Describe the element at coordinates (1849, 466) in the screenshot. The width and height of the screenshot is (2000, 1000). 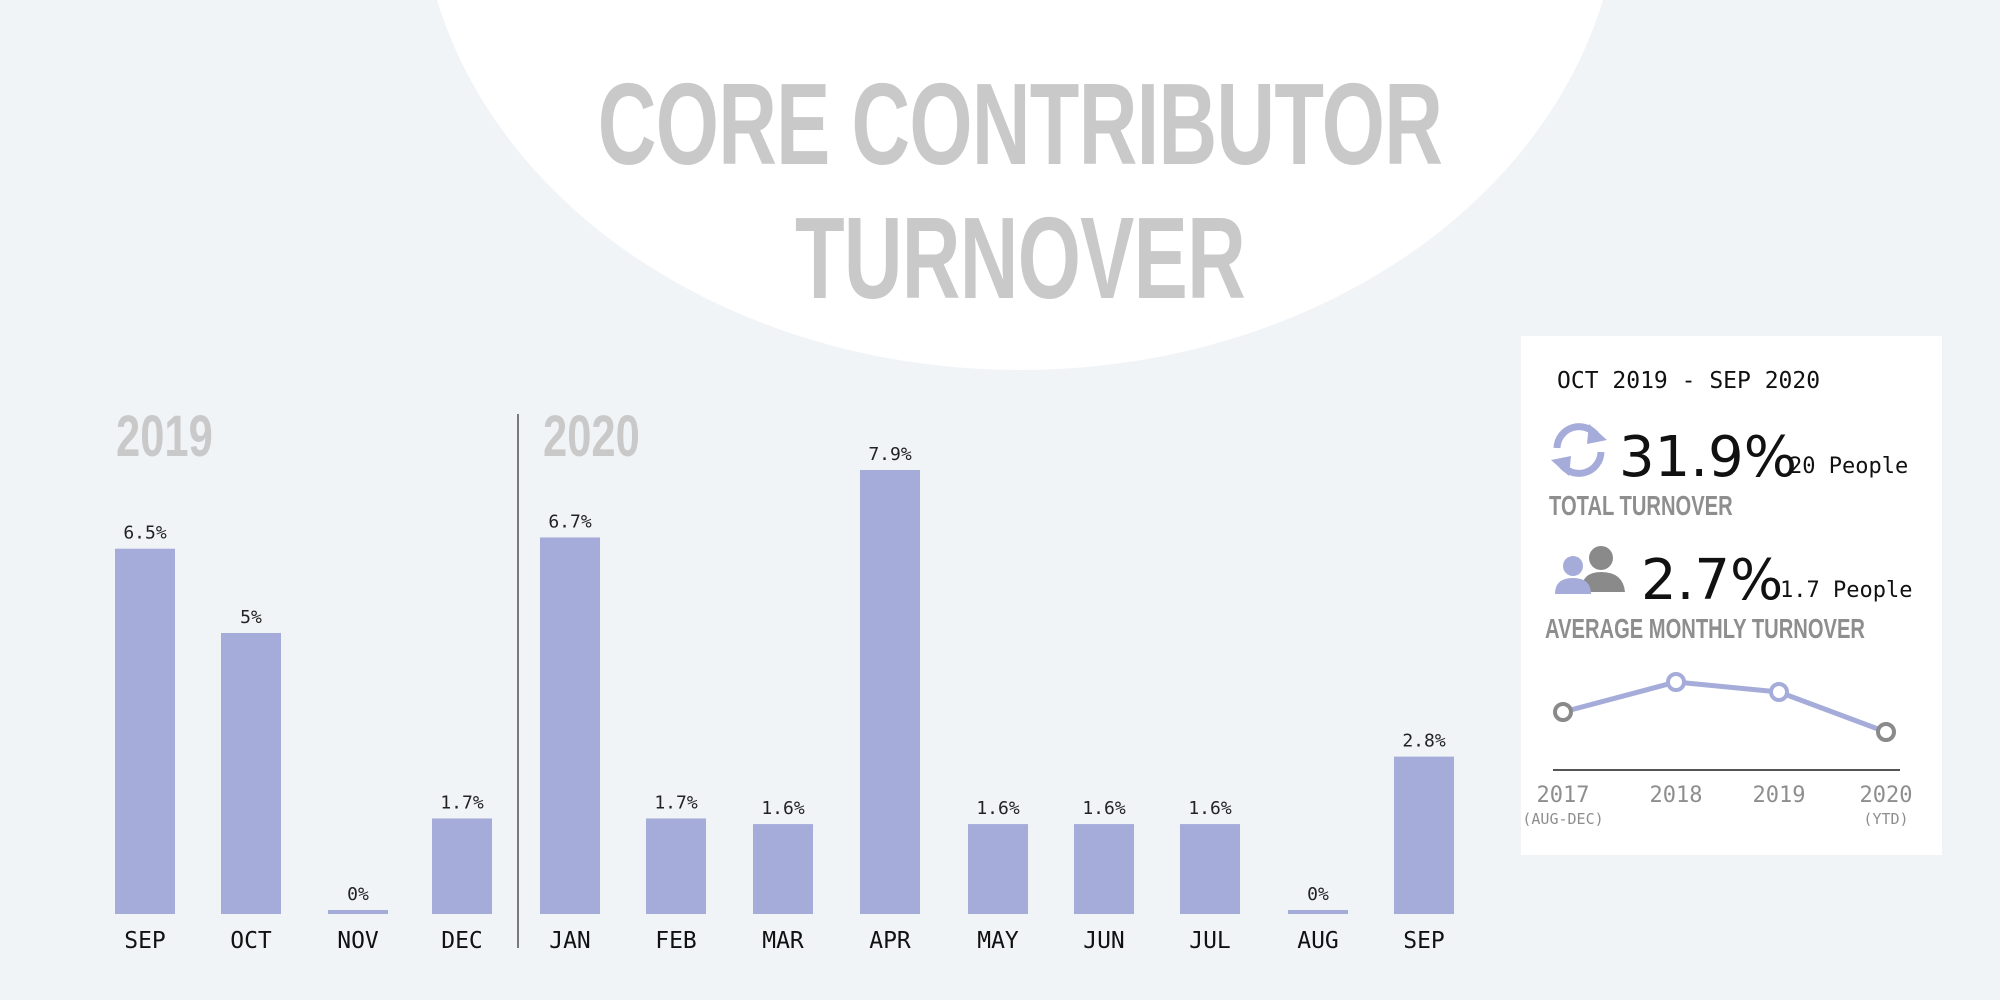
I see `total-turnover-people: 20 People` at that location.